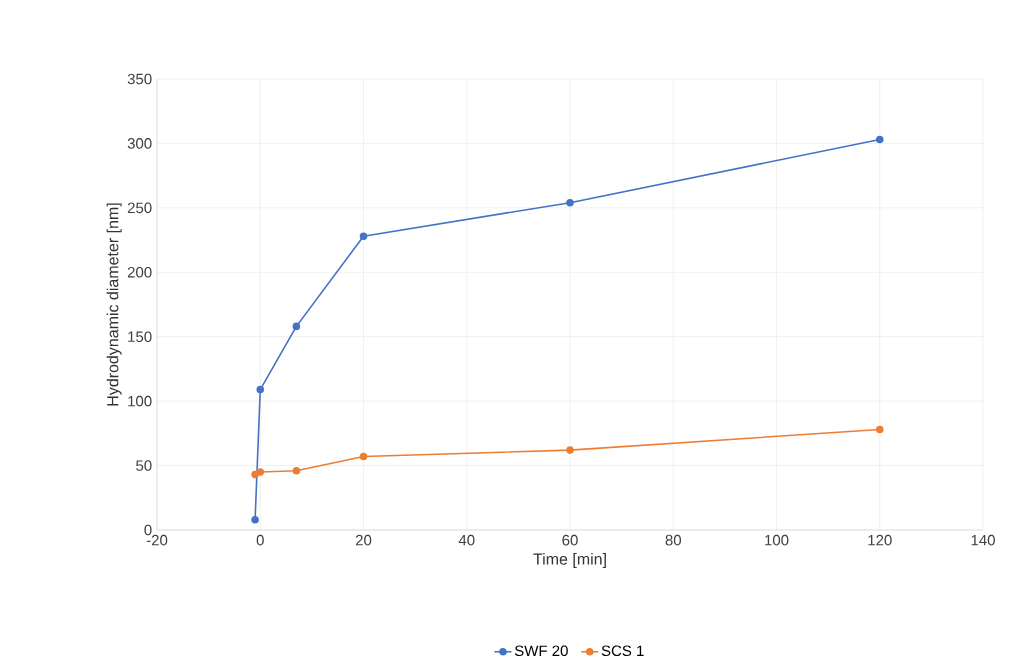  Describe the element at coordinates (114, 304) in the screenshot. I see `y-axis-title: Hydrodynamic diameter [nm]` at that location.